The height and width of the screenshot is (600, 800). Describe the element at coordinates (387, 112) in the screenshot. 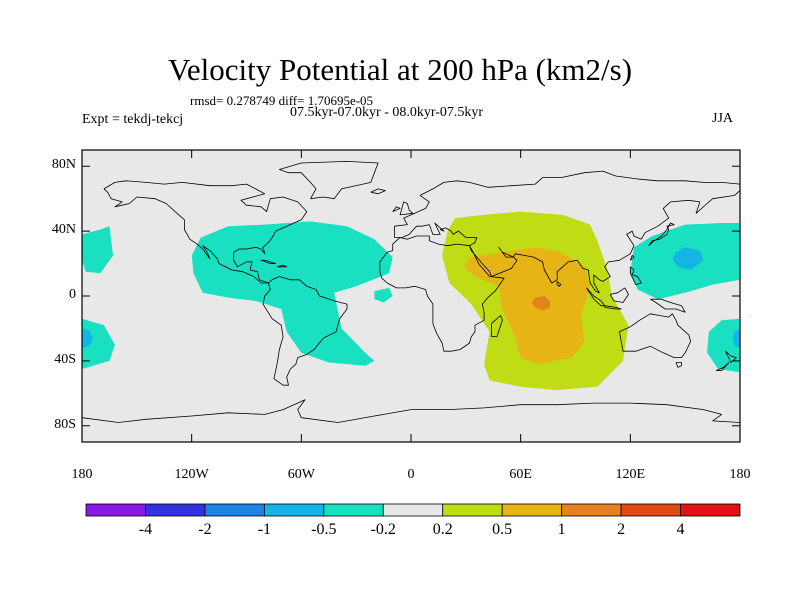

I see `period-label: 07.5kyr-07.0kyr - 08.0kyr-07.5kyr` at that location.